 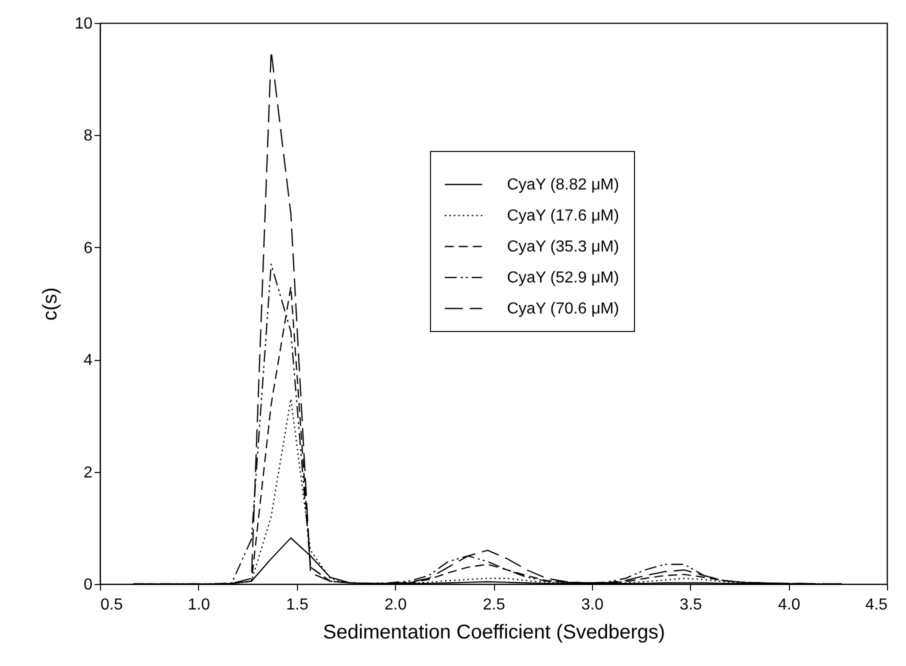 What do you see at coordinates (563, 309) in the screenshot?
I see `legend-label: CyaY (70.6 μM)` at bounding box center [563, 309].